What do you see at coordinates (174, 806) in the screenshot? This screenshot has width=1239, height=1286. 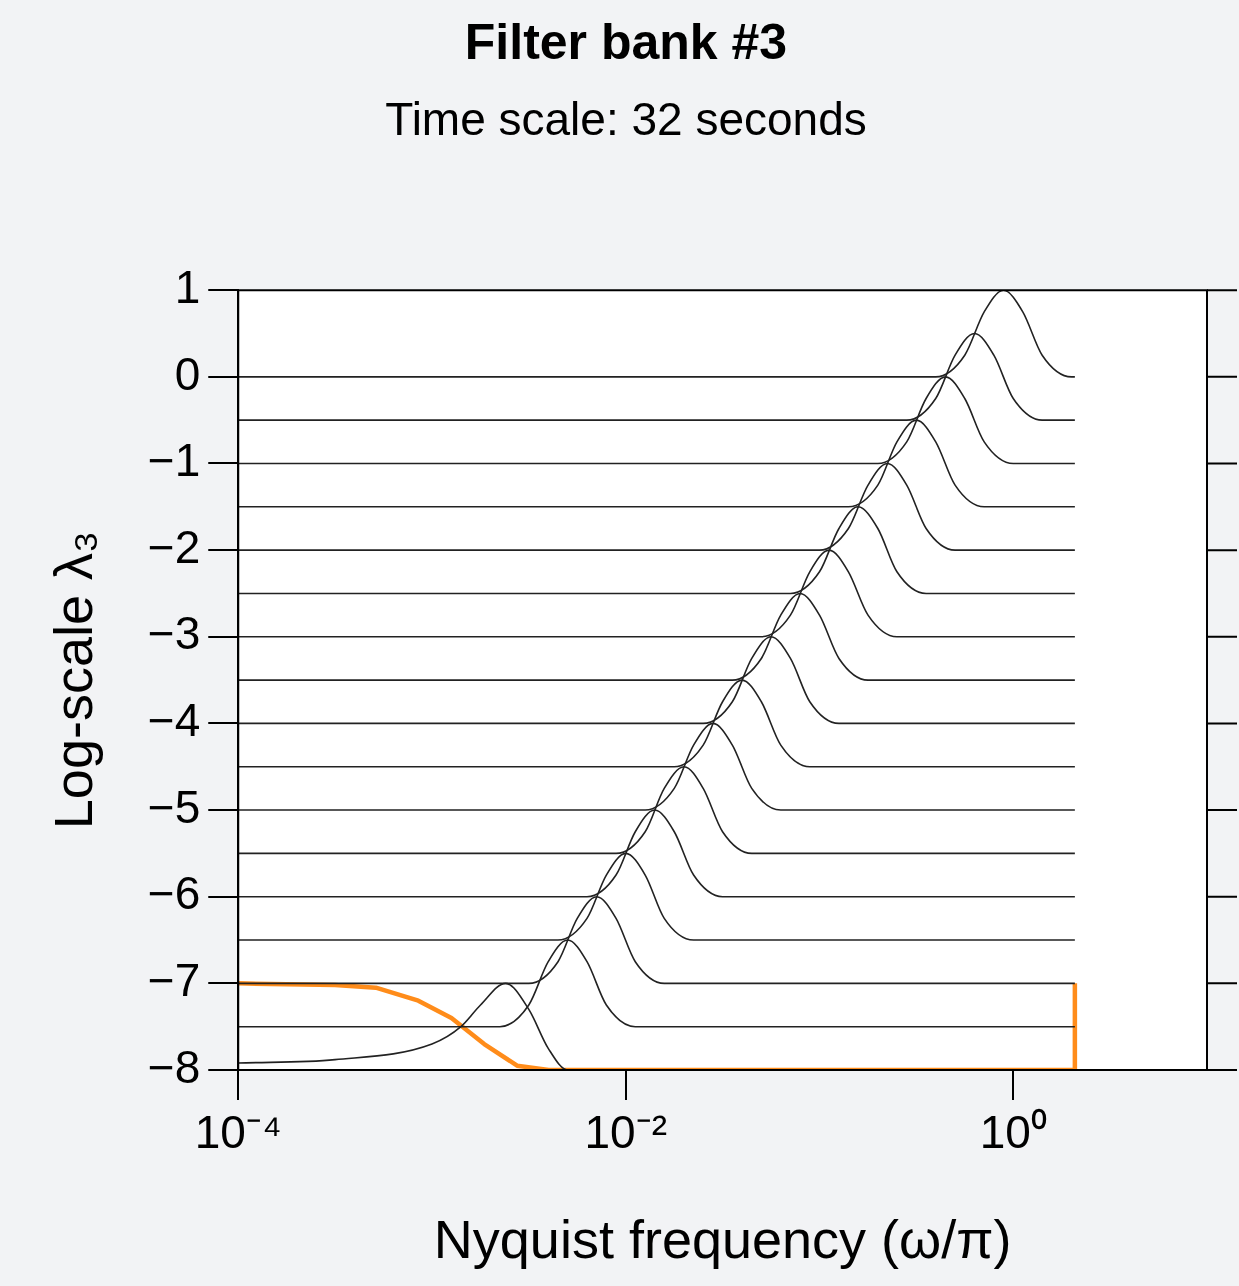 I see `y-tick-label: −5` at bounding box center [174, 806].